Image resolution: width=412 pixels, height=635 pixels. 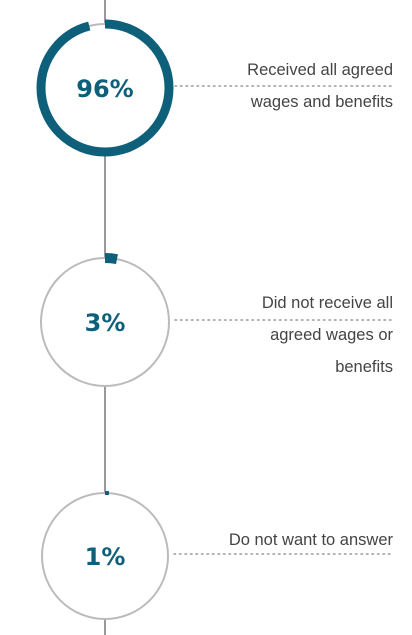 I want to click on value-labels: 96% 3% 1%, so click(x=104, y=323).